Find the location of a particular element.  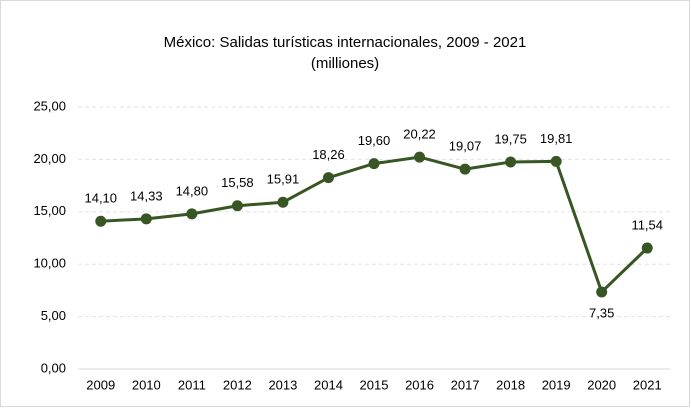

y-tick-label: 5,00 is located at coordinates (53, 315).